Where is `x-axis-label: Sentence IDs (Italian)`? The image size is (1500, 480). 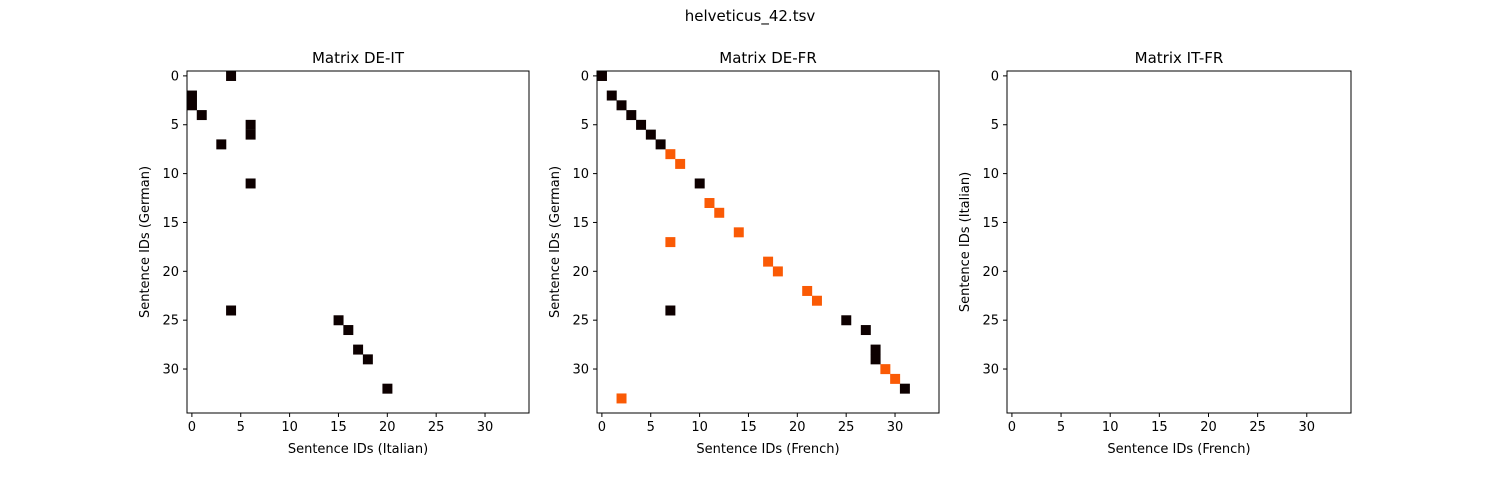
x-axis-label: Sentence IDs (Italian) is located at coordinates (358, 449).